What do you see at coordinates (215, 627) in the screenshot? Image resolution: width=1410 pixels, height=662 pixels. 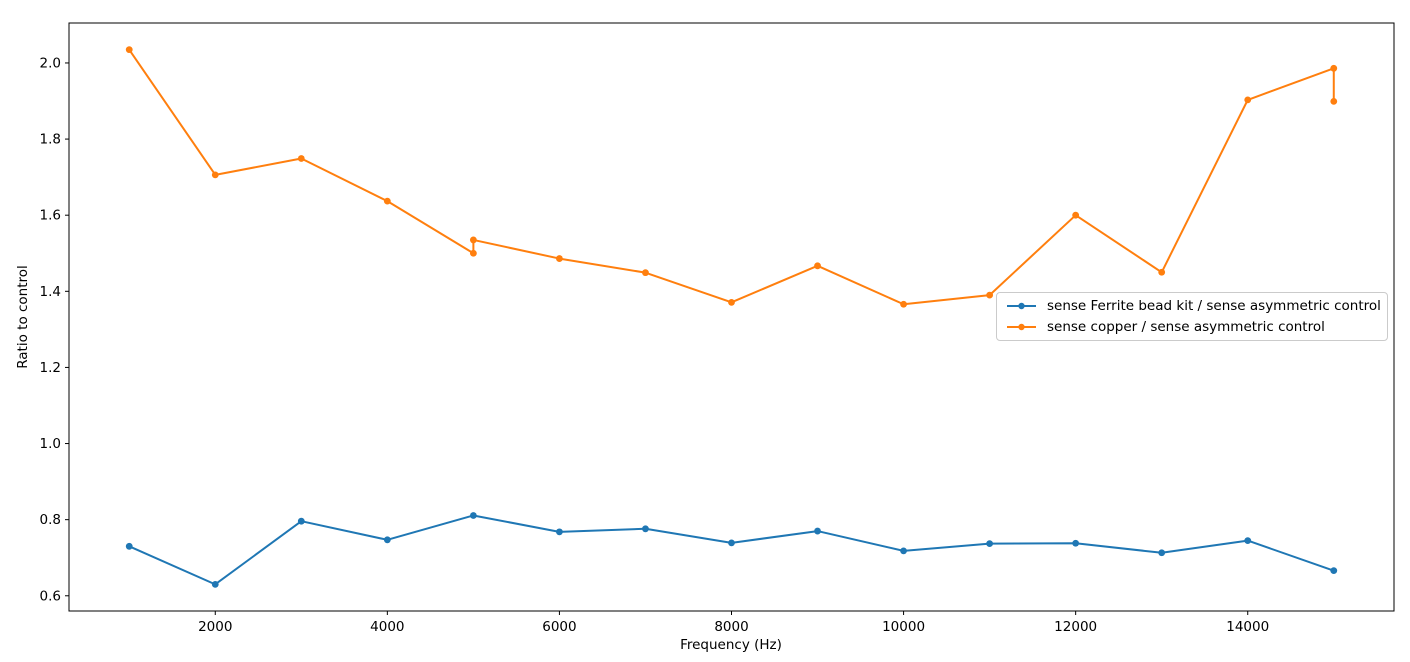 I see `x-tick-label: 2000` at bounding box center [215, 627].